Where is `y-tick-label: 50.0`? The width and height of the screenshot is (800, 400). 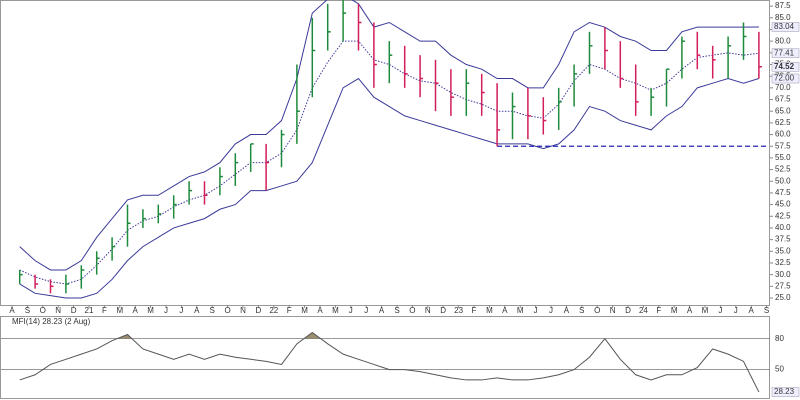 y-tick-label: 50.0 is located at coordinates (783, 180).